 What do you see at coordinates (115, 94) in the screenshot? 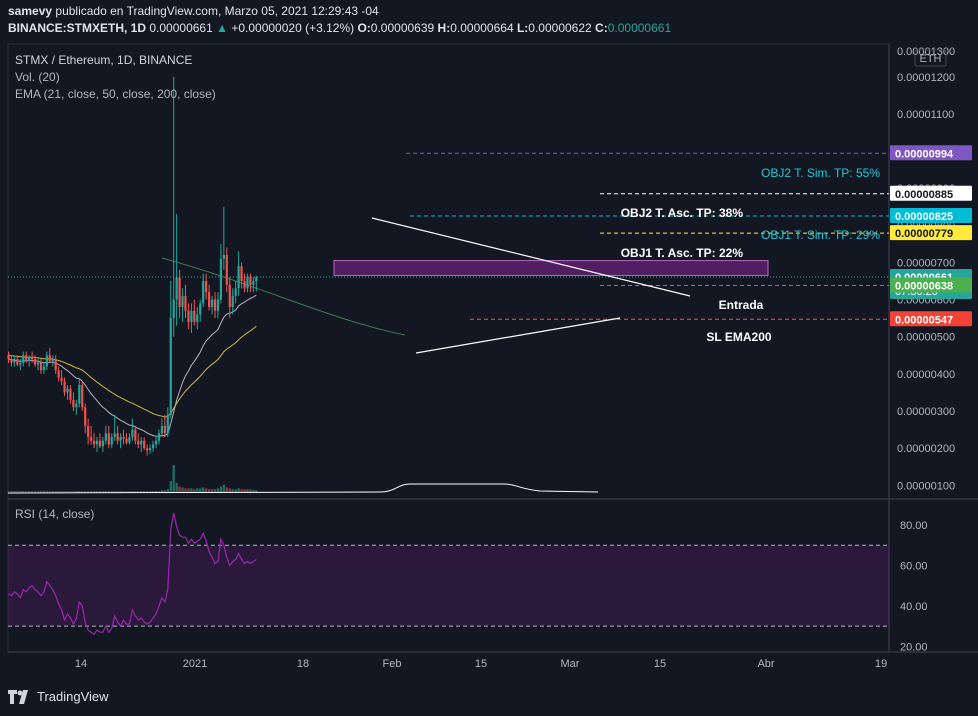
I see `ema-legend: EMA (21, close, 50, close, 200, close)` at bounding box center [115, 94].